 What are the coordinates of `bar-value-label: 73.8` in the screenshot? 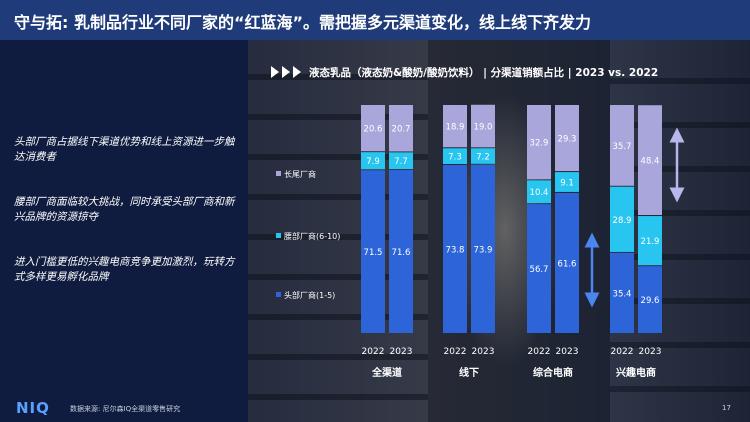 It's located at (455, 250).